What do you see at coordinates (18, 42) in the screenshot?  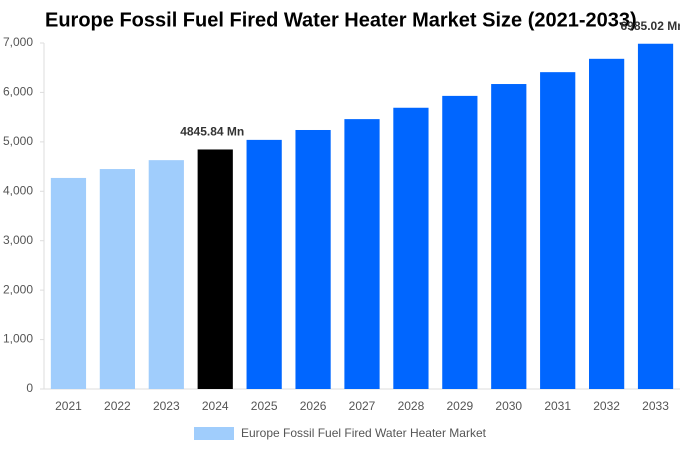 I see `y-tick-label: 7,000` at bounding box center [18, 42].